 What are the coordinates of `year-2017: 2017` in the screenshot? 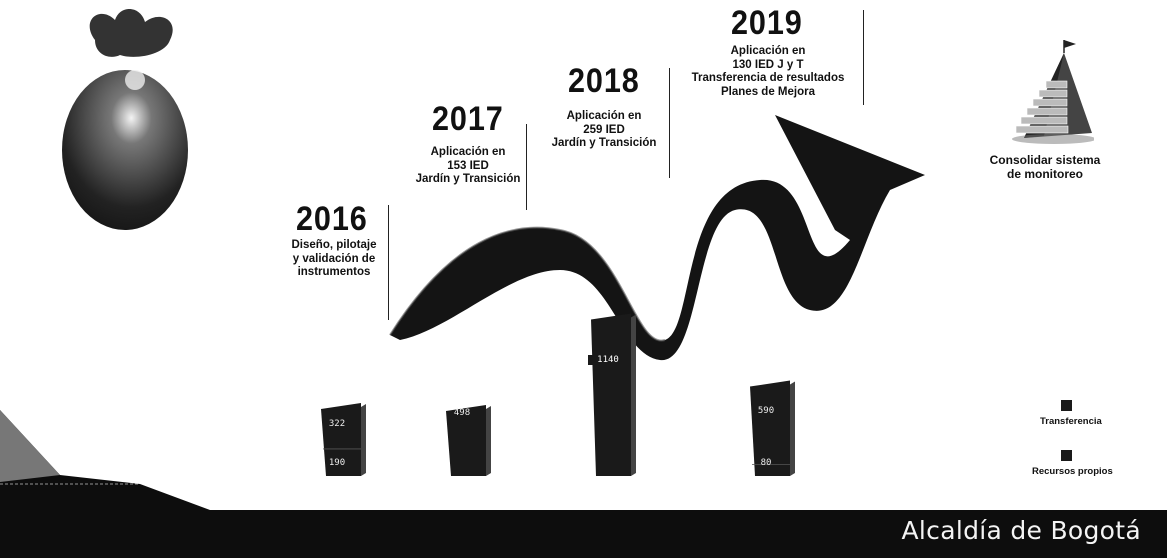 It's located at (468, 119).